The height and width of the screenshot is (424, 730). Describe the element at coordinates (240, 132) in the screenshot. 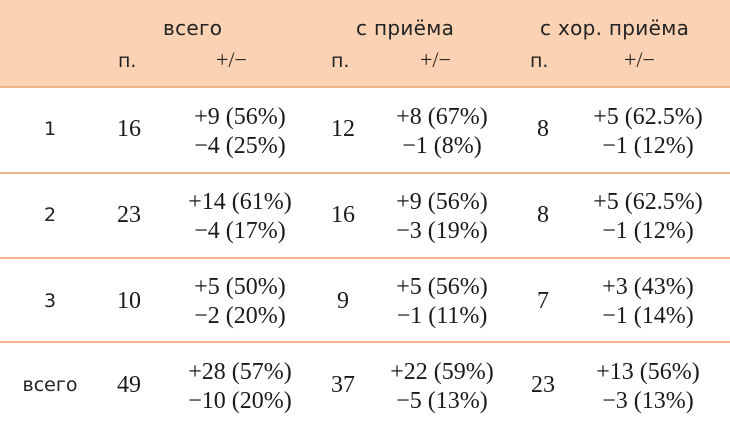

I see `pm-cell: +9 (56%) −4 (25%)` at that location.